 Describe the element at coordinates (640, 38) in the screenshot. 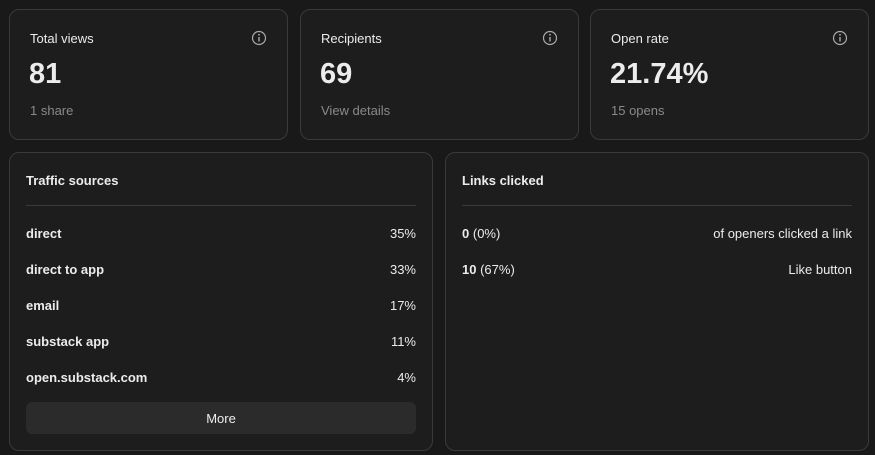

I see `stat-label: Open rate` at that location.